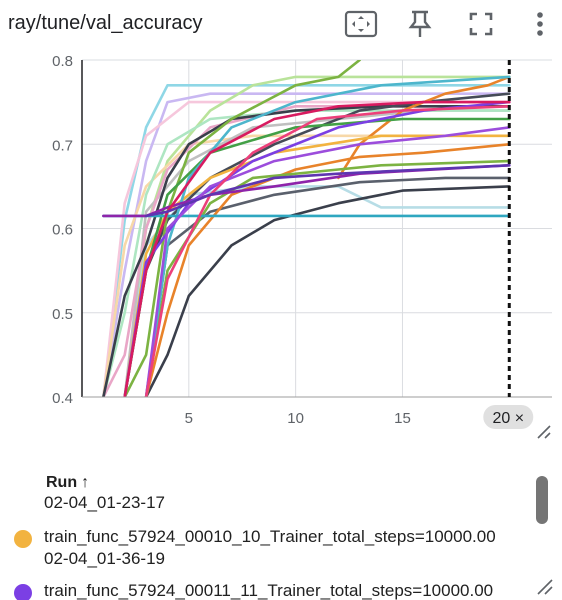 This screenshot has width=562, height=600. Describe the element at coordinates (327, 191) in the screenshot. I see `series-line` at that location.